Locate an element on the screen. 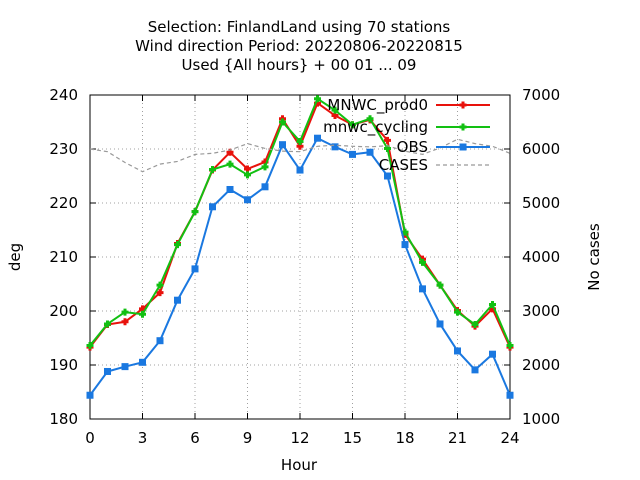  y2-tick-label: 4000 is located at coordinates (541, 257).